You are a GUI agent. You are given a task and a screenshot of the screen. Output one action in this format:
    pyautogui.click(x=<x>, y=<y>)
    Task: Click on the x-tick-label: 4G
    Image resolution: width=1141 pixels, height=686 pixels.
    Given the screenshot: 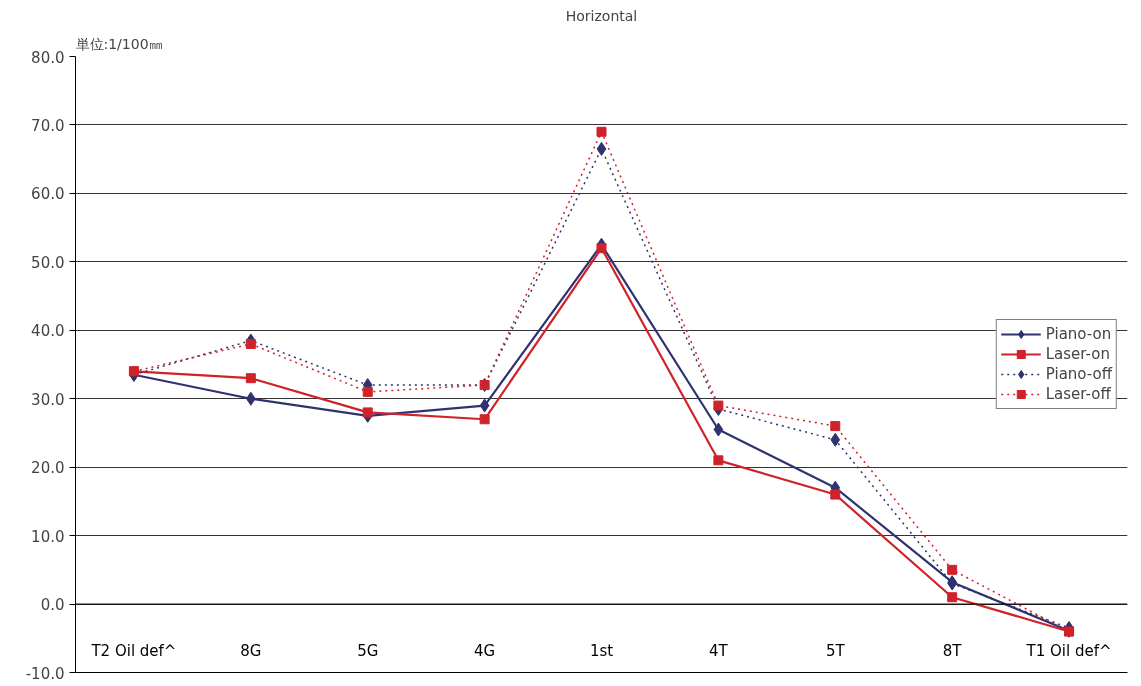 What is the action you would take?
    pyautogui.click(x=485, y=651)
    